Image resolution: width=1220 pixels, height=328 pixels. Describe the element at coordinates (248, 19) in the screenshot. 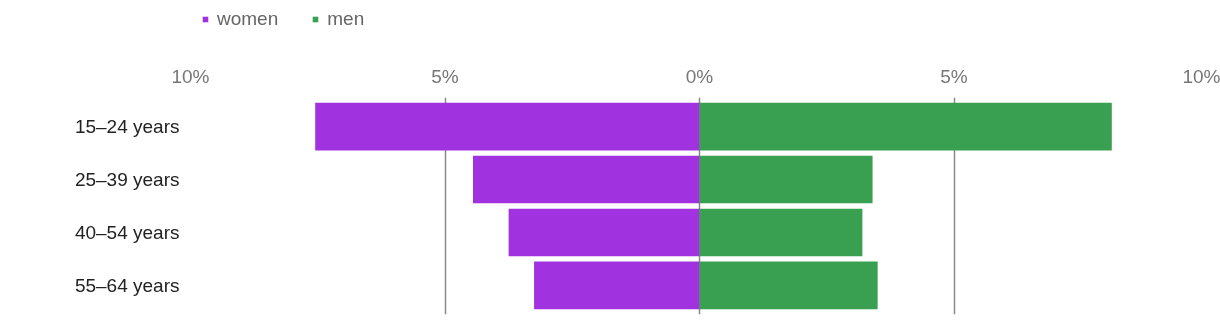

I see `legend-label: women` at that location.